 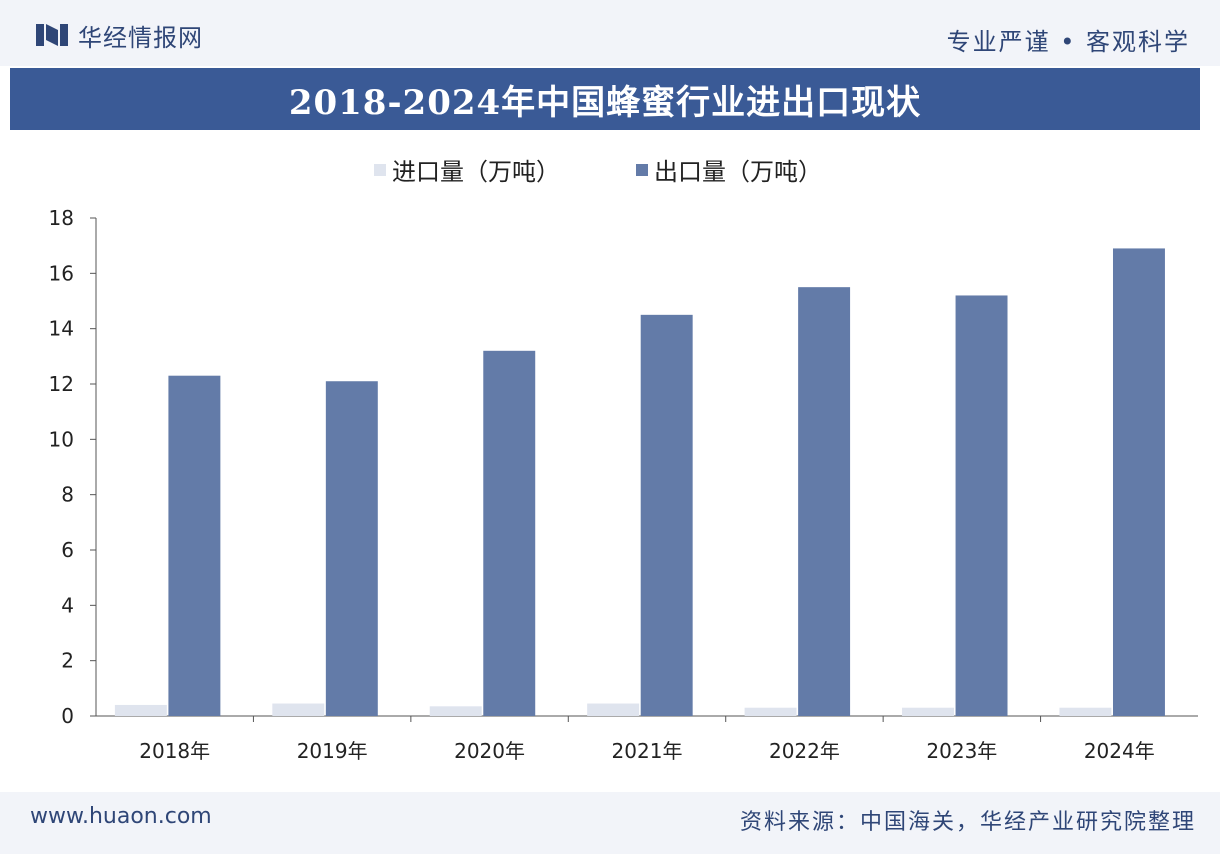 What do you see at coordinates (67, 605) in the screenshot?
I see `y-tick-label: 4` at bounding box center [67, 605].